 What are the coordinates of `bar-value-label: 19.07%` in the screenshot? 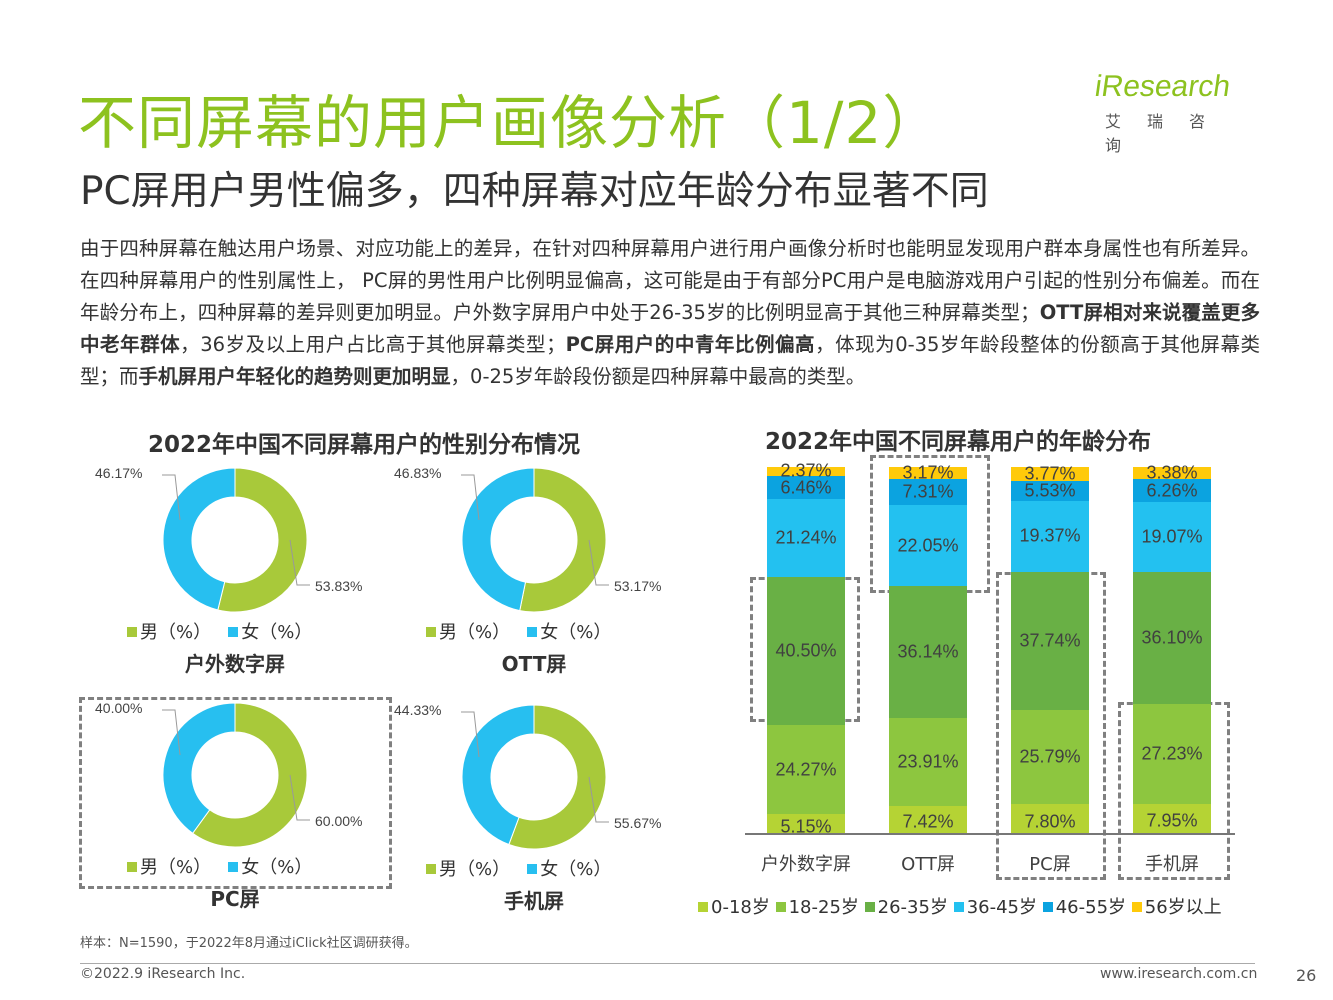 It's located at (1172, 536).